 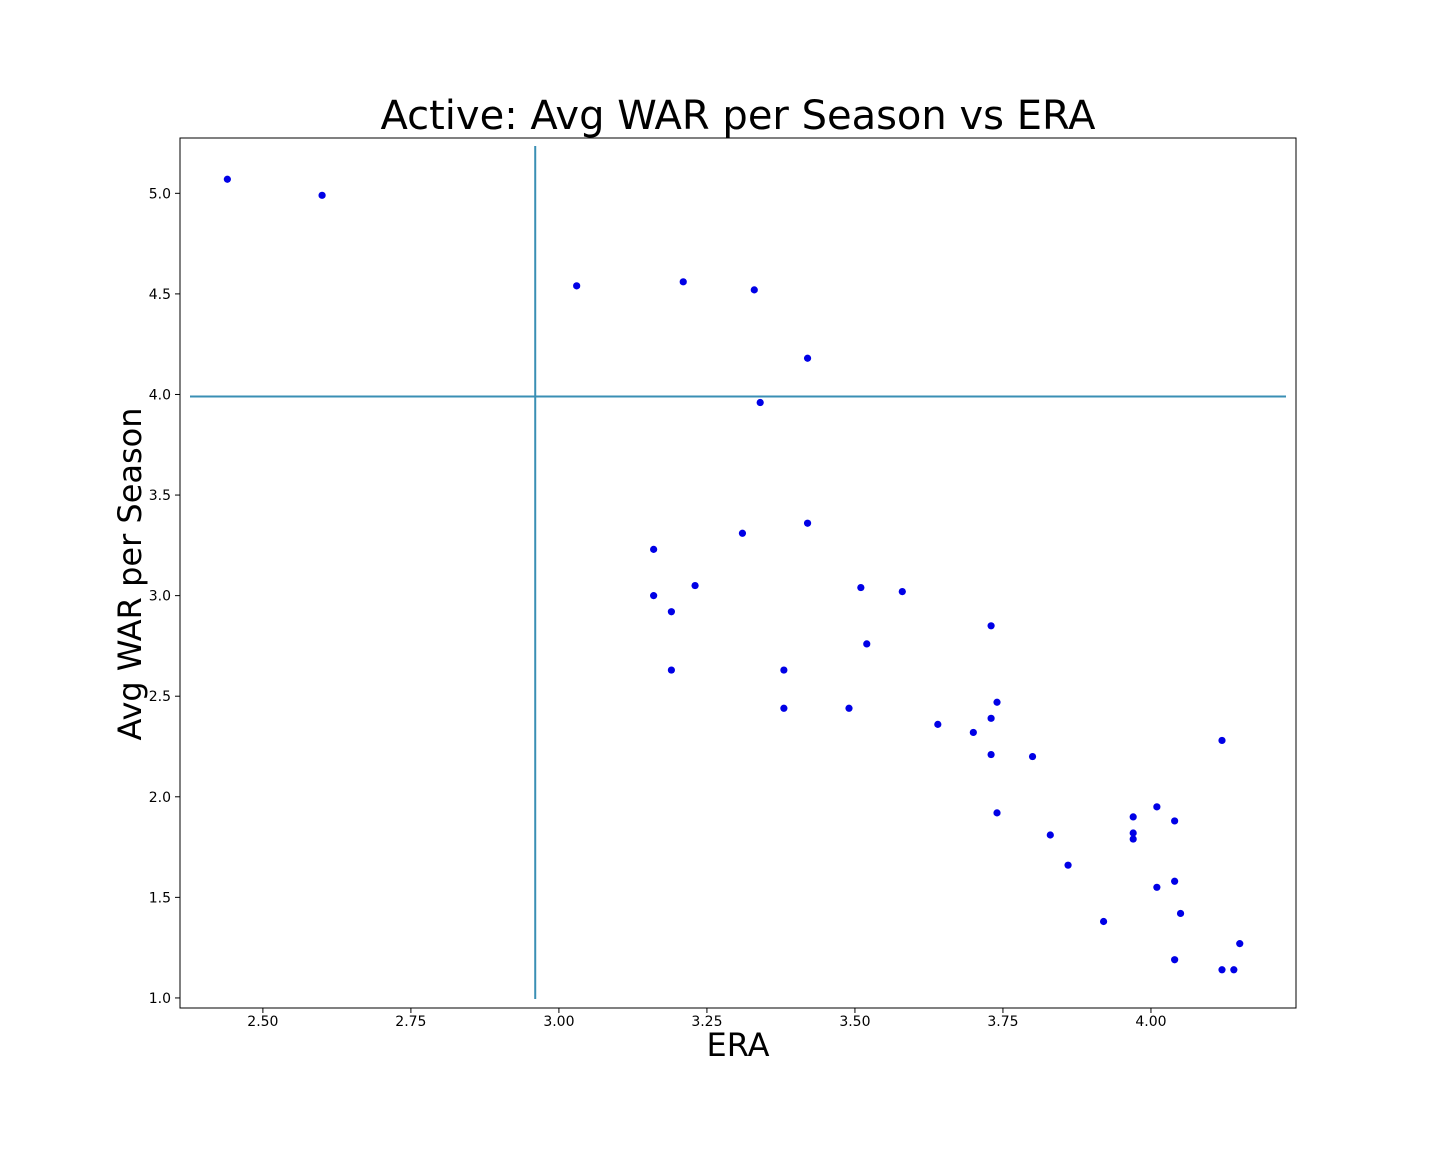 I want to click on y-axis-ticks: 1.0 1.5 2.0 2.5 3.0 3.5 4.0 4.5 5.0, so click(x=164, y=596).